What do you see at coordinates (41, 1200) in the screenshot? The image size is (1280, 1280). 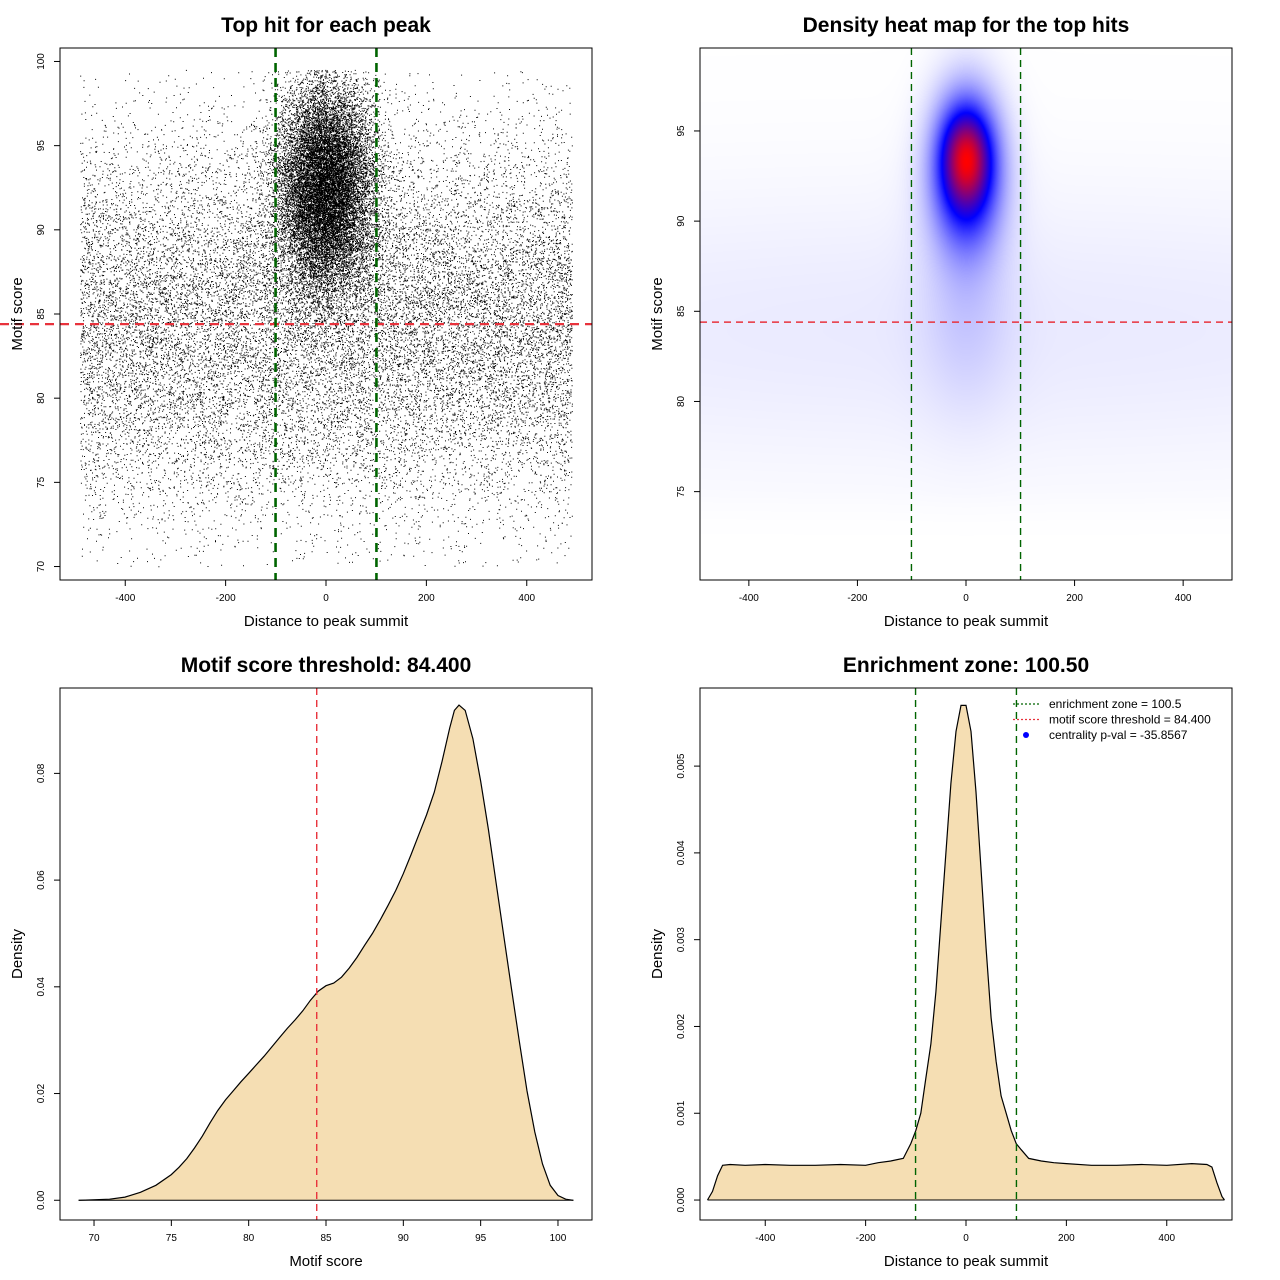 I see `y-tick-label: 0.00` at bounding box center [41, 1200].